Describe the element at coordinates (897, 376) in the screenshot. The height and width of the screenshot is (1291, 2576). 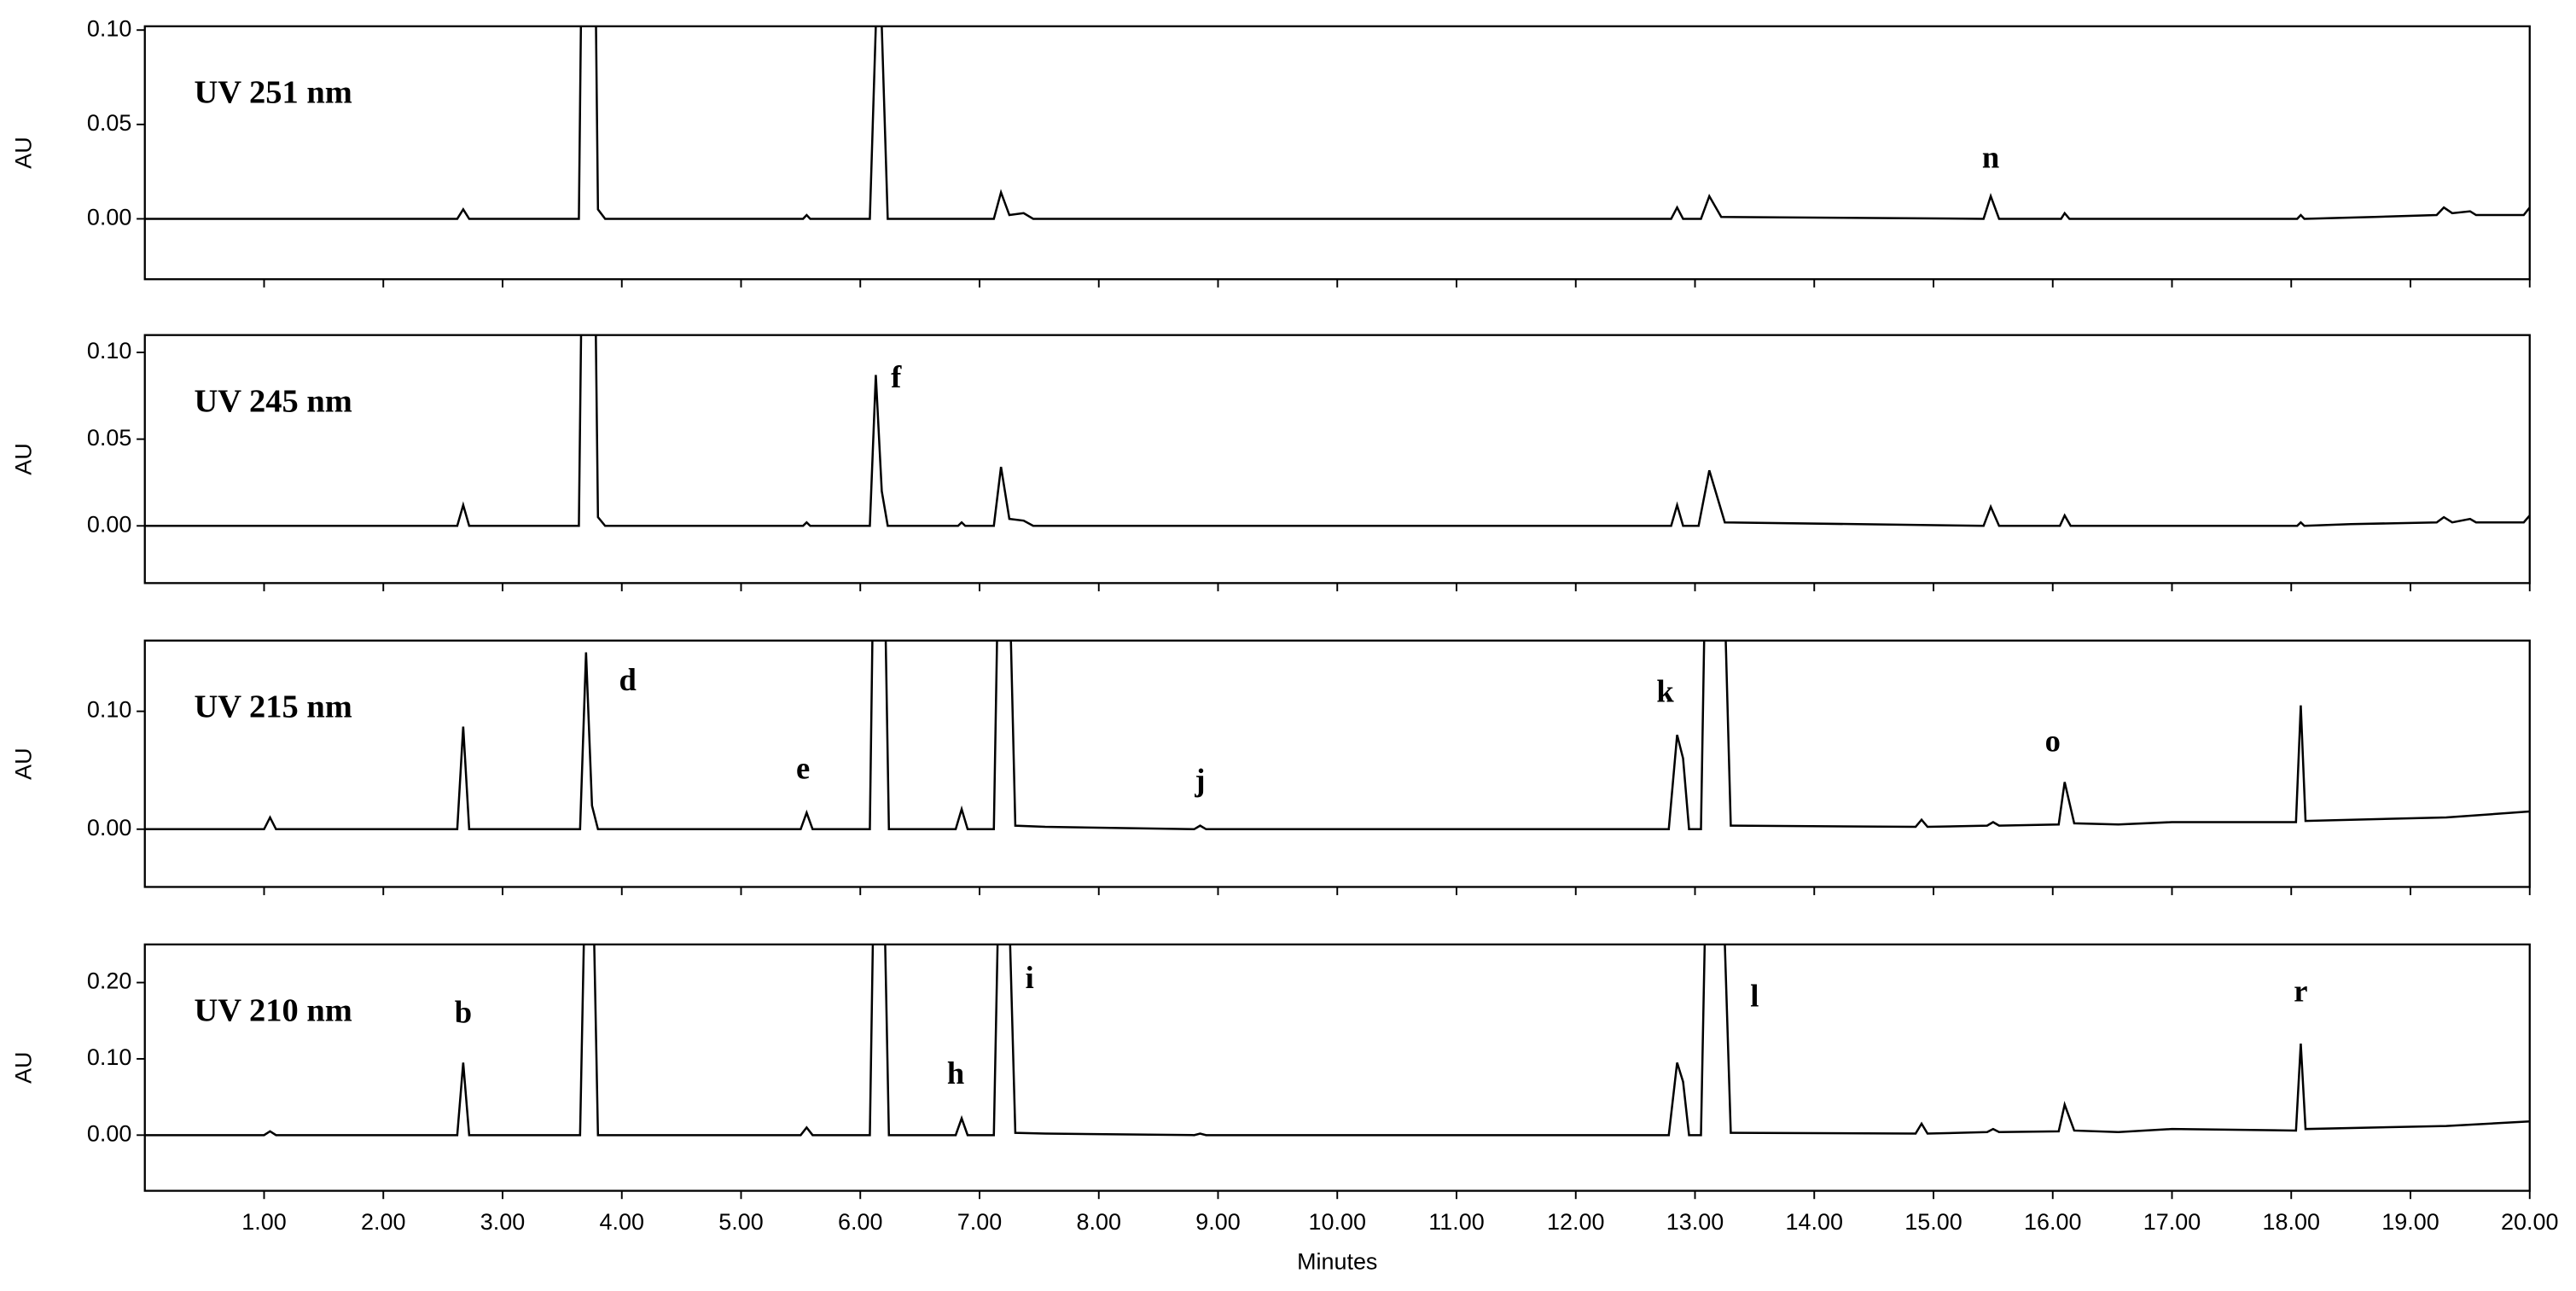
I see `peak-label: f` at that location.